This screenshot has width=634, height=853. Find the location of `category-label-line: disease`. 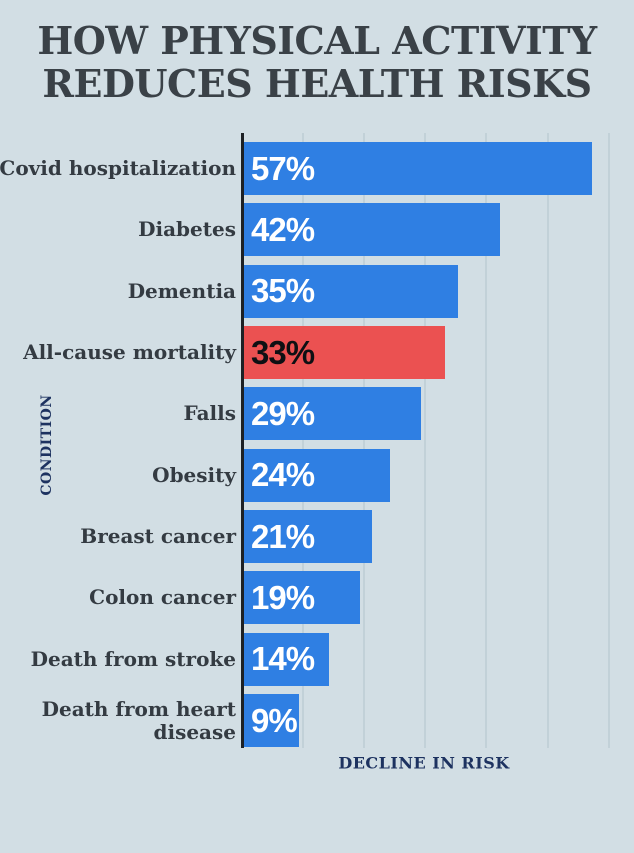

category-label-line: disease is located at coordinates (194, 731).